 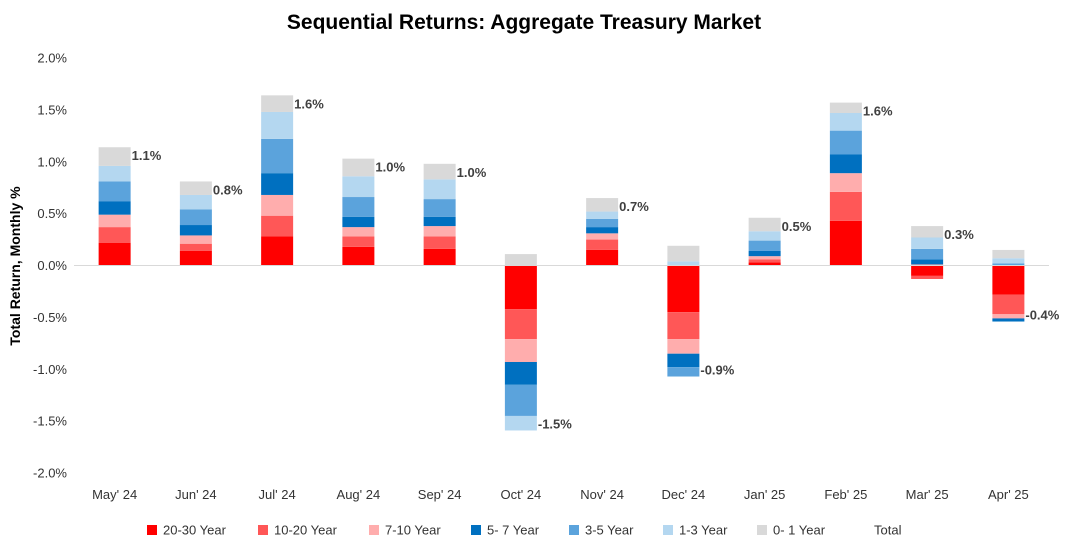 What do you see at coordinates (668, 530) in the screenshot?
I see `legend-swatch-1-3-year` at bounding box center [668, 530].